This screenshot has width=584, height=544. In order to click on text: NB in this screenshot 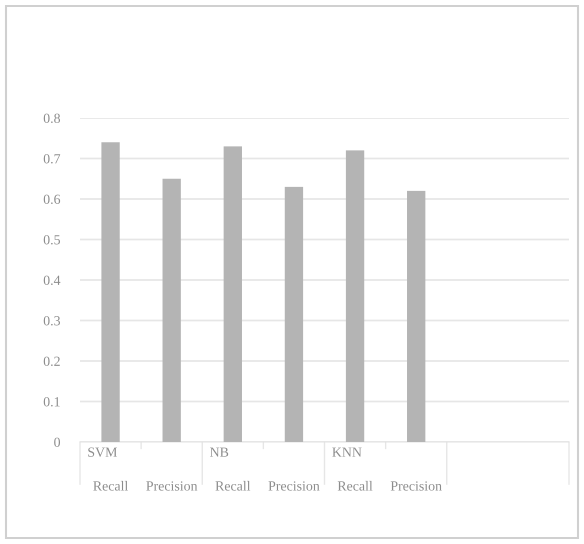, I will do `click(219, 452)`.